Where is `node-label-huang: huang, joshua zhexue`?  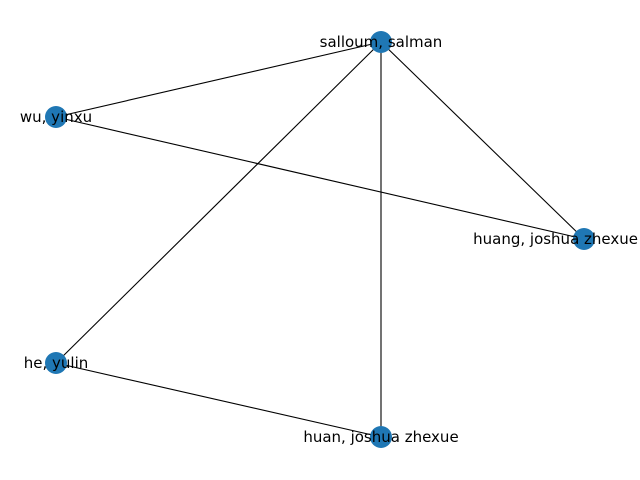
node-label-huang: huang, joshua zhexue is located at coordinates (555, 239).